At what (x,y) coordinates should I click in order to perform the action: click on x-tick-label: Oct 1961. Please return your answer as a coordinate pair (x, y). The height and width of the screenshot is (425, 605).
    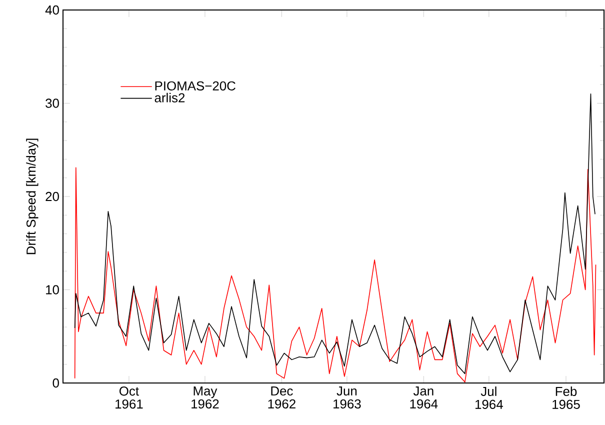
    Looking at the image, I should click on (129, 397).